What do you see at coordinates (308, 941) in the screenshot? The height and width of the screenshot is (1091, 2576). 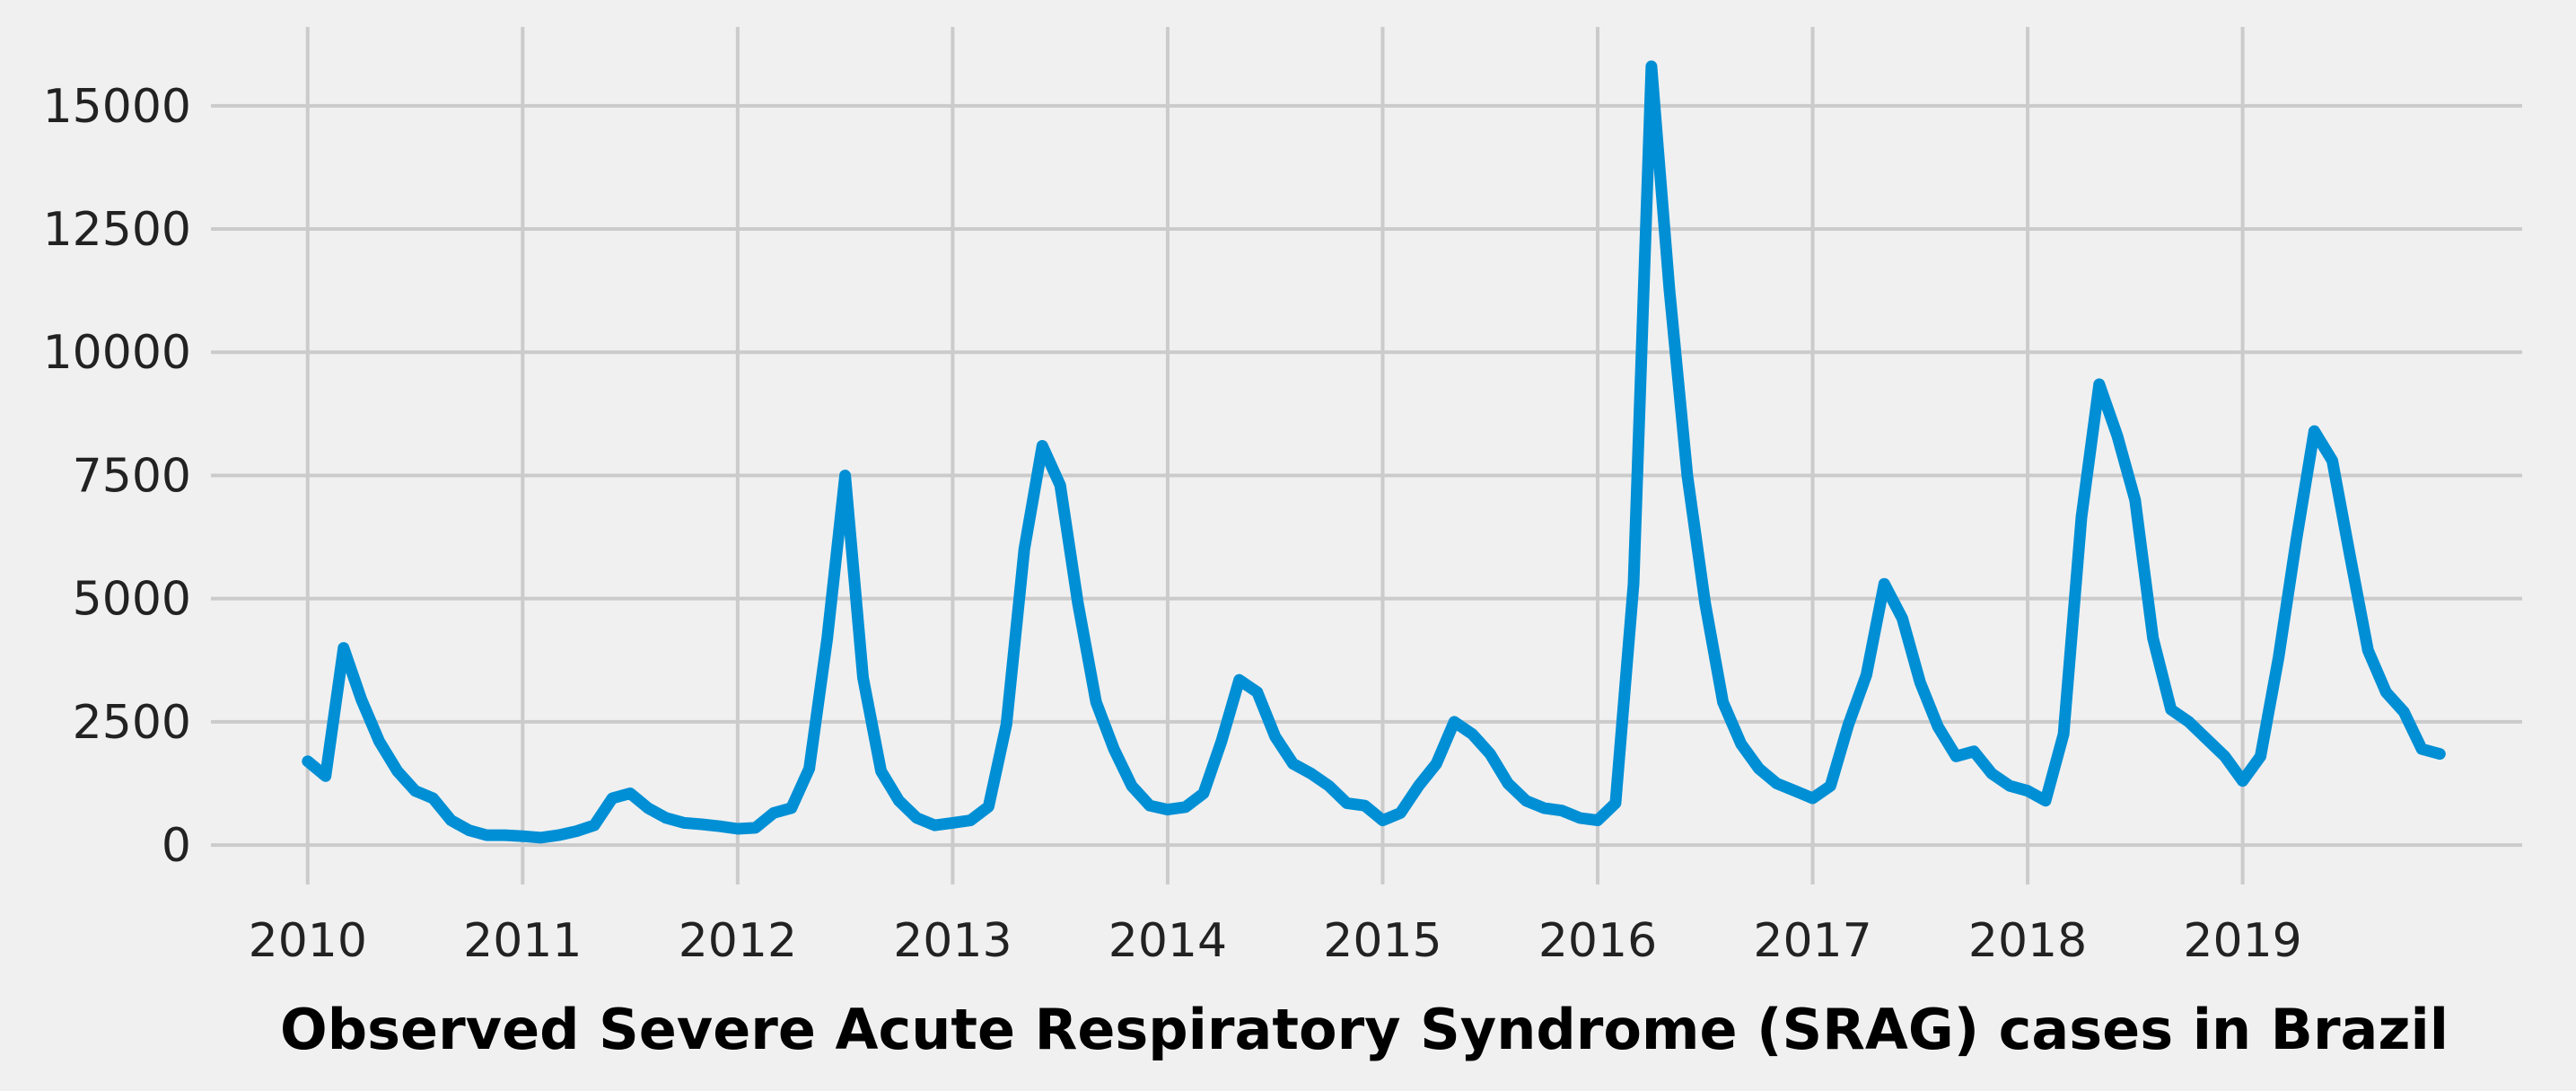 I see `x-tick-label: 2010` at bounding box center [308, 941].